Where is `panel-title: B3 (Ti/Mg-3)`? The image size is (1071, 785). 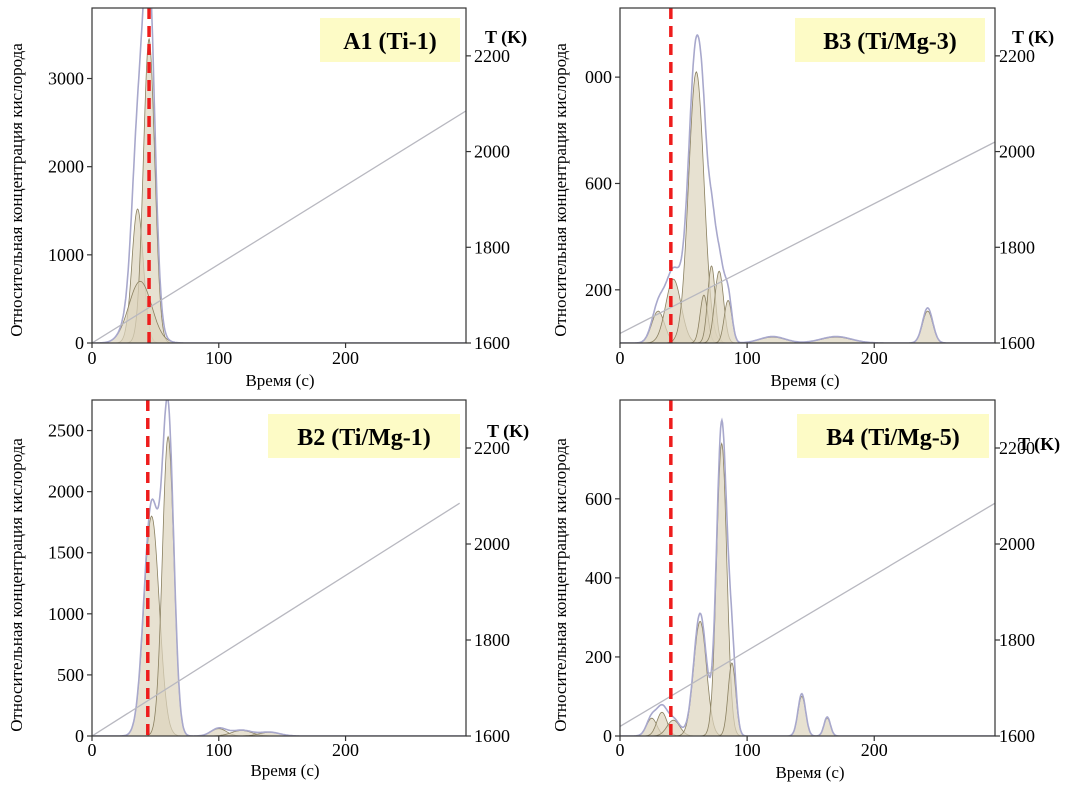 panel-title: B3 (Ti/Mg-3) is located at coordinates (890, 42).